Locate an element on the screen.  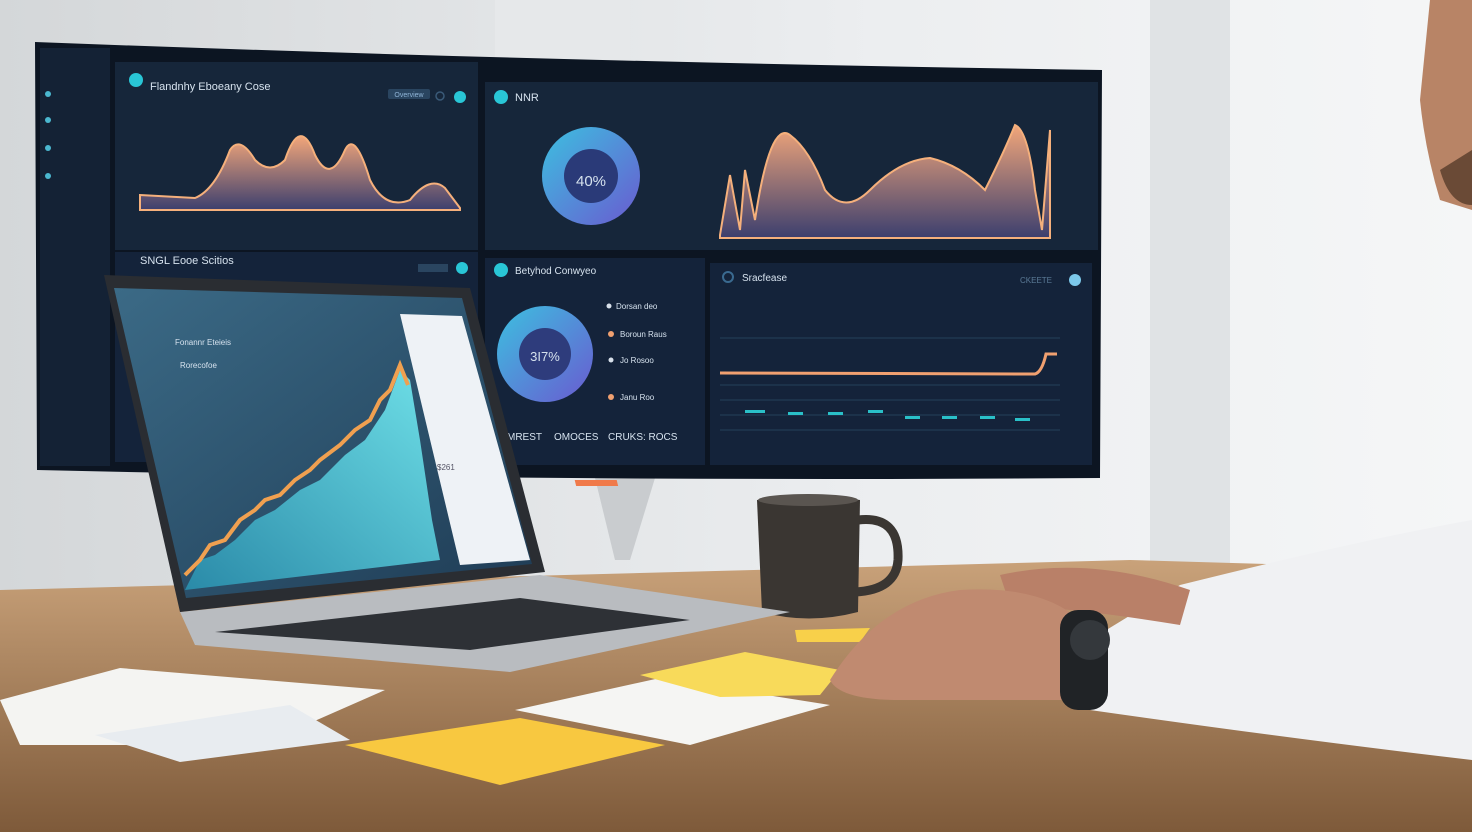
paper-sketch is located at coordinates (222, 733).